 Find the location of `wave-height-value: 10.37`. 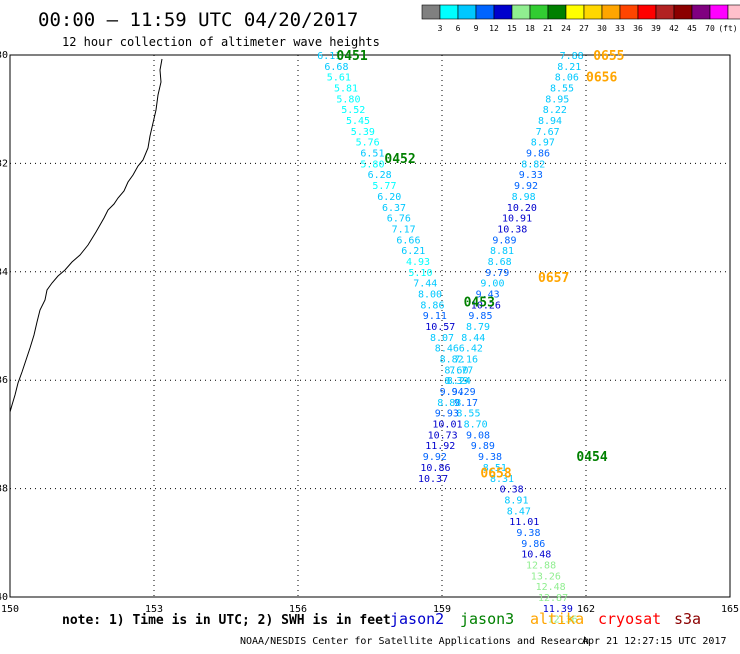

wave-height-value: 10.37 is located at coordinates (433, 479).